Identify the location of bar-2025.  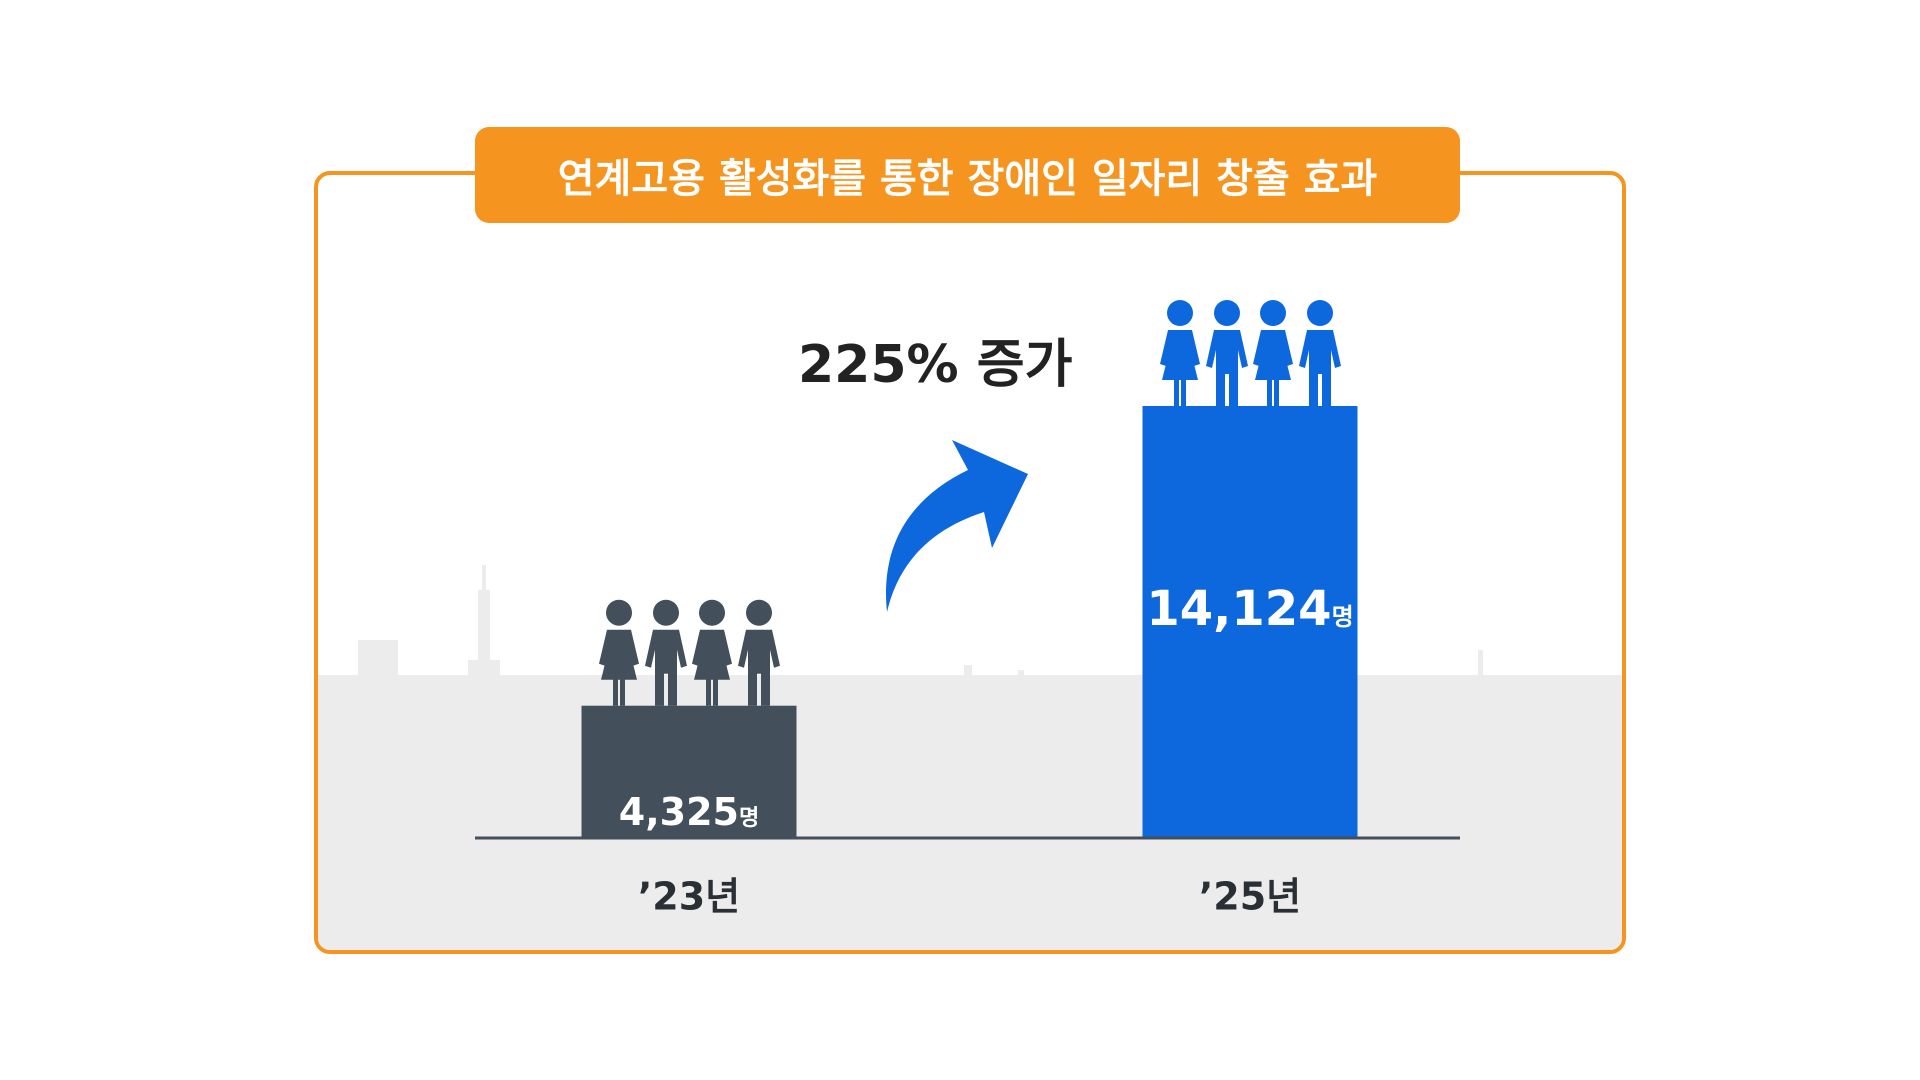
(1250, 622).